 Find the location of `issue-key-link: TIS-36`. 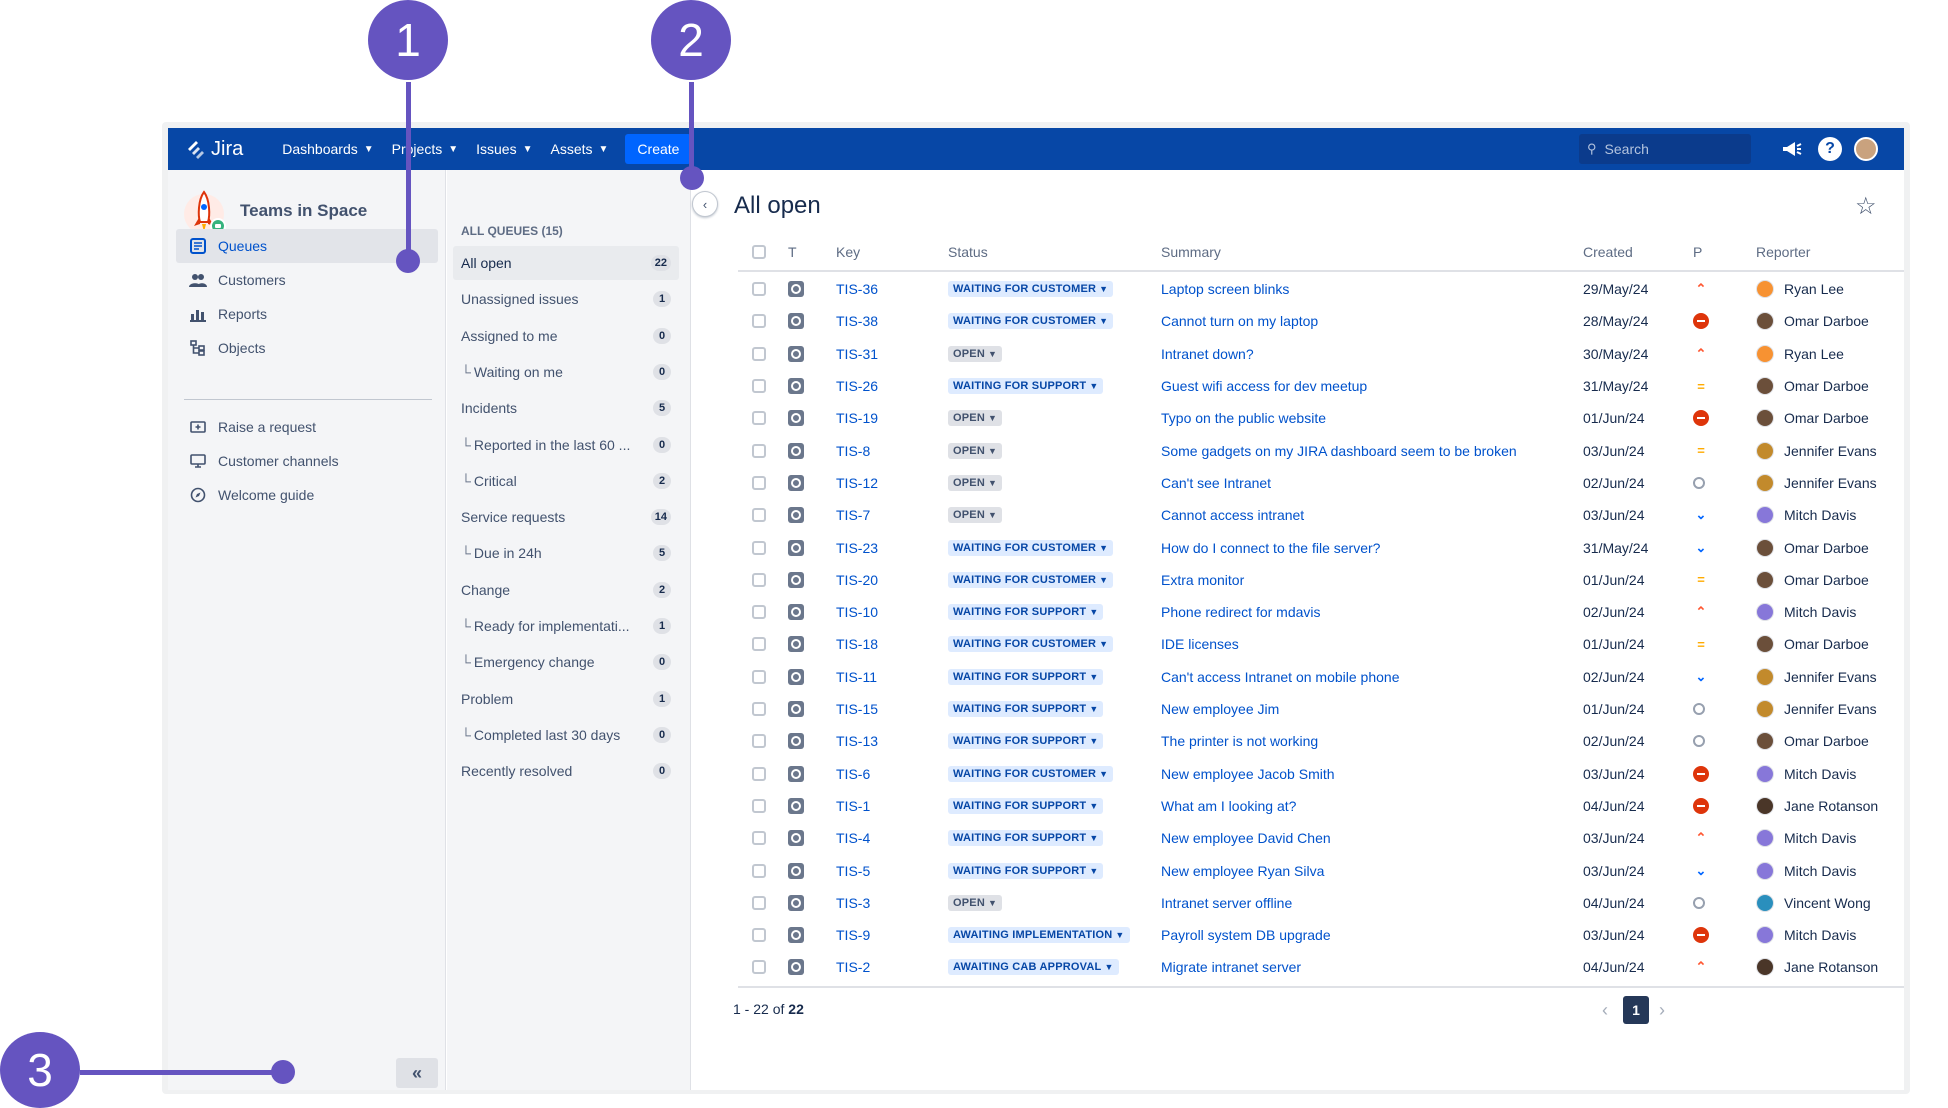

issue-key-link: TIS-36 is located at coordinates (857, 289).